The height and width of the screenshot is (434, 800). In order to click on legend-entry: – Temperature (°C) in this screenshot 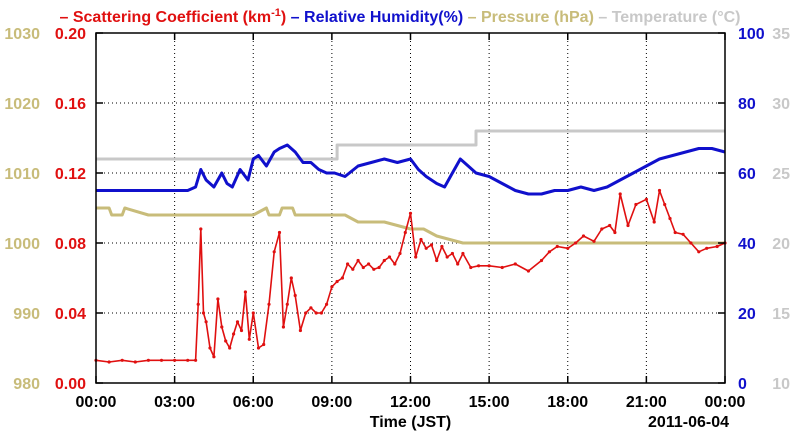, I will do `click(667, 17)`.